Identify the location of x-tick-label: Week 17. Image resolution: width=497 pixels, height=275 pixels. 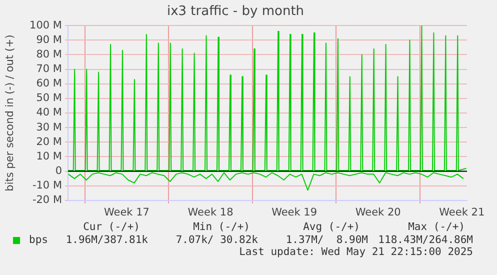
(127, 212).